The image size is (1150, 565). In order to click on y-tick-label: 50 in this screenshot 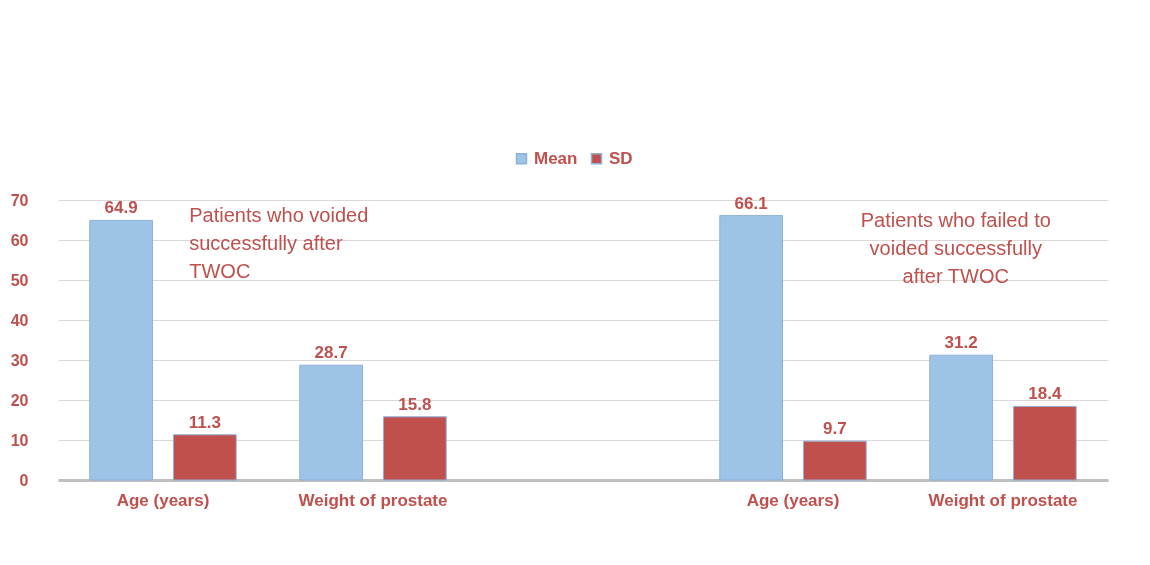, I will do `click(19, 280)`.